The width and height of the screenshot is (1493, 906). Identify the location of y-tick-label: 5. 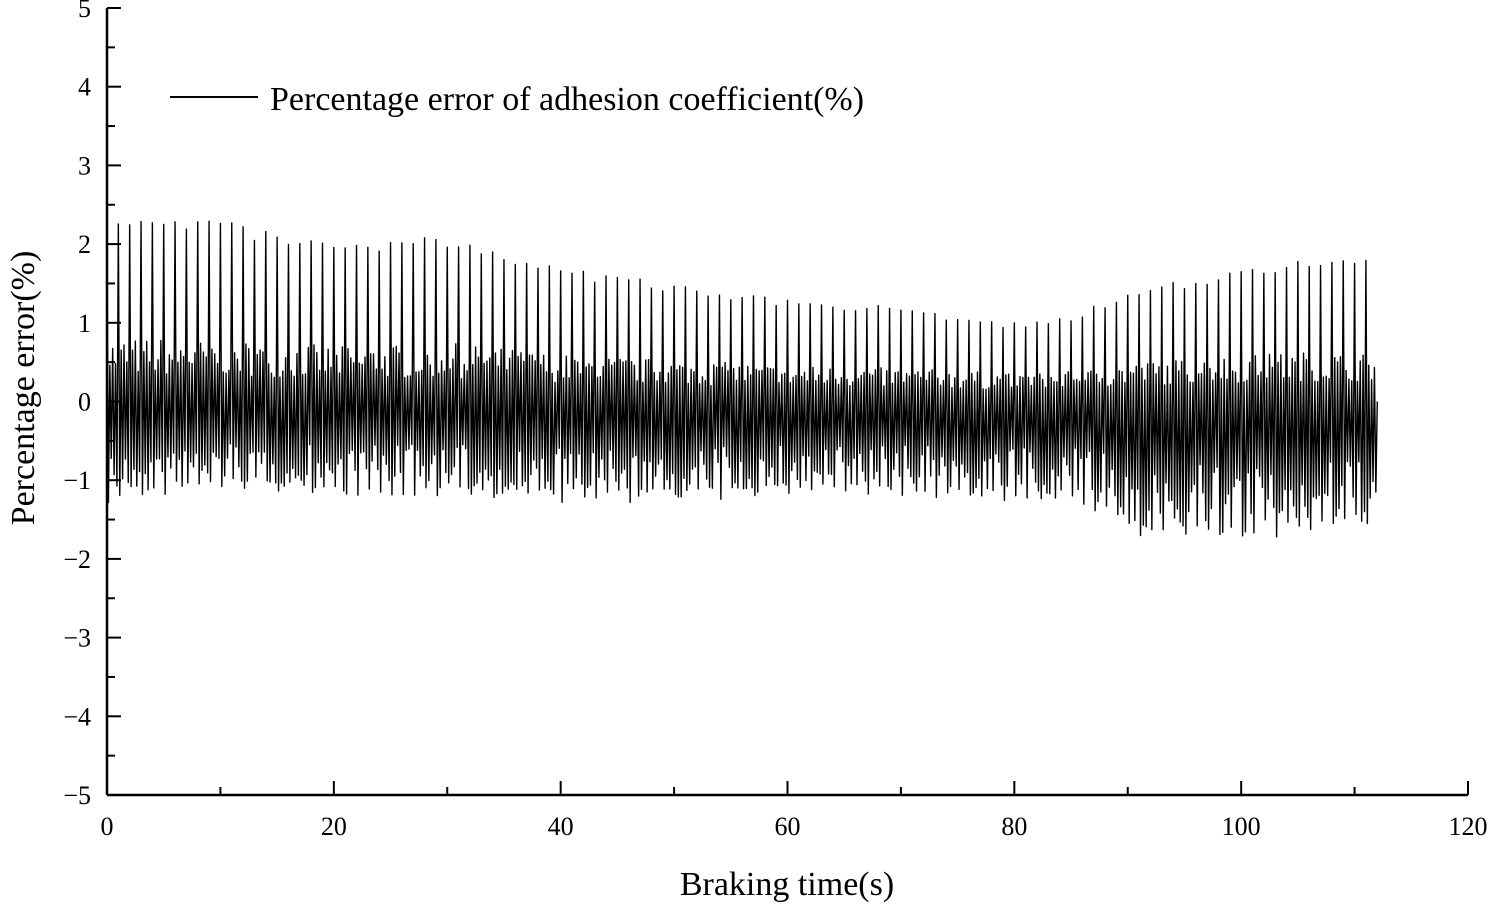
(84, 11).